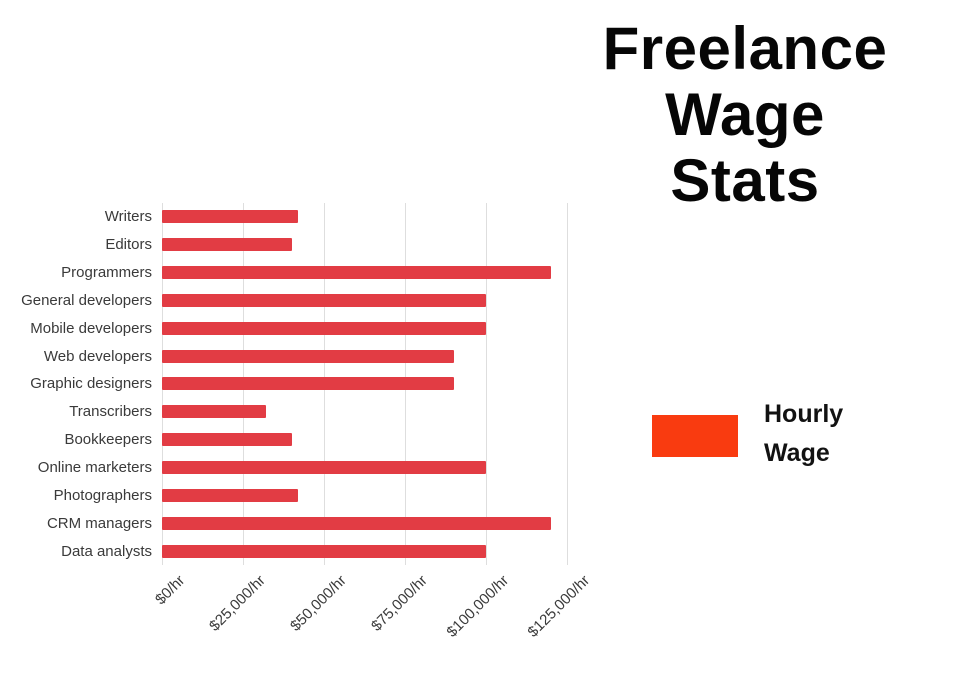 This screenshot has width=968, height=684. What do you see at coordinates (400, 603) in the screenshot?
I see `x-tick-label: $75,000/hr` at bounding box center [400, 603].